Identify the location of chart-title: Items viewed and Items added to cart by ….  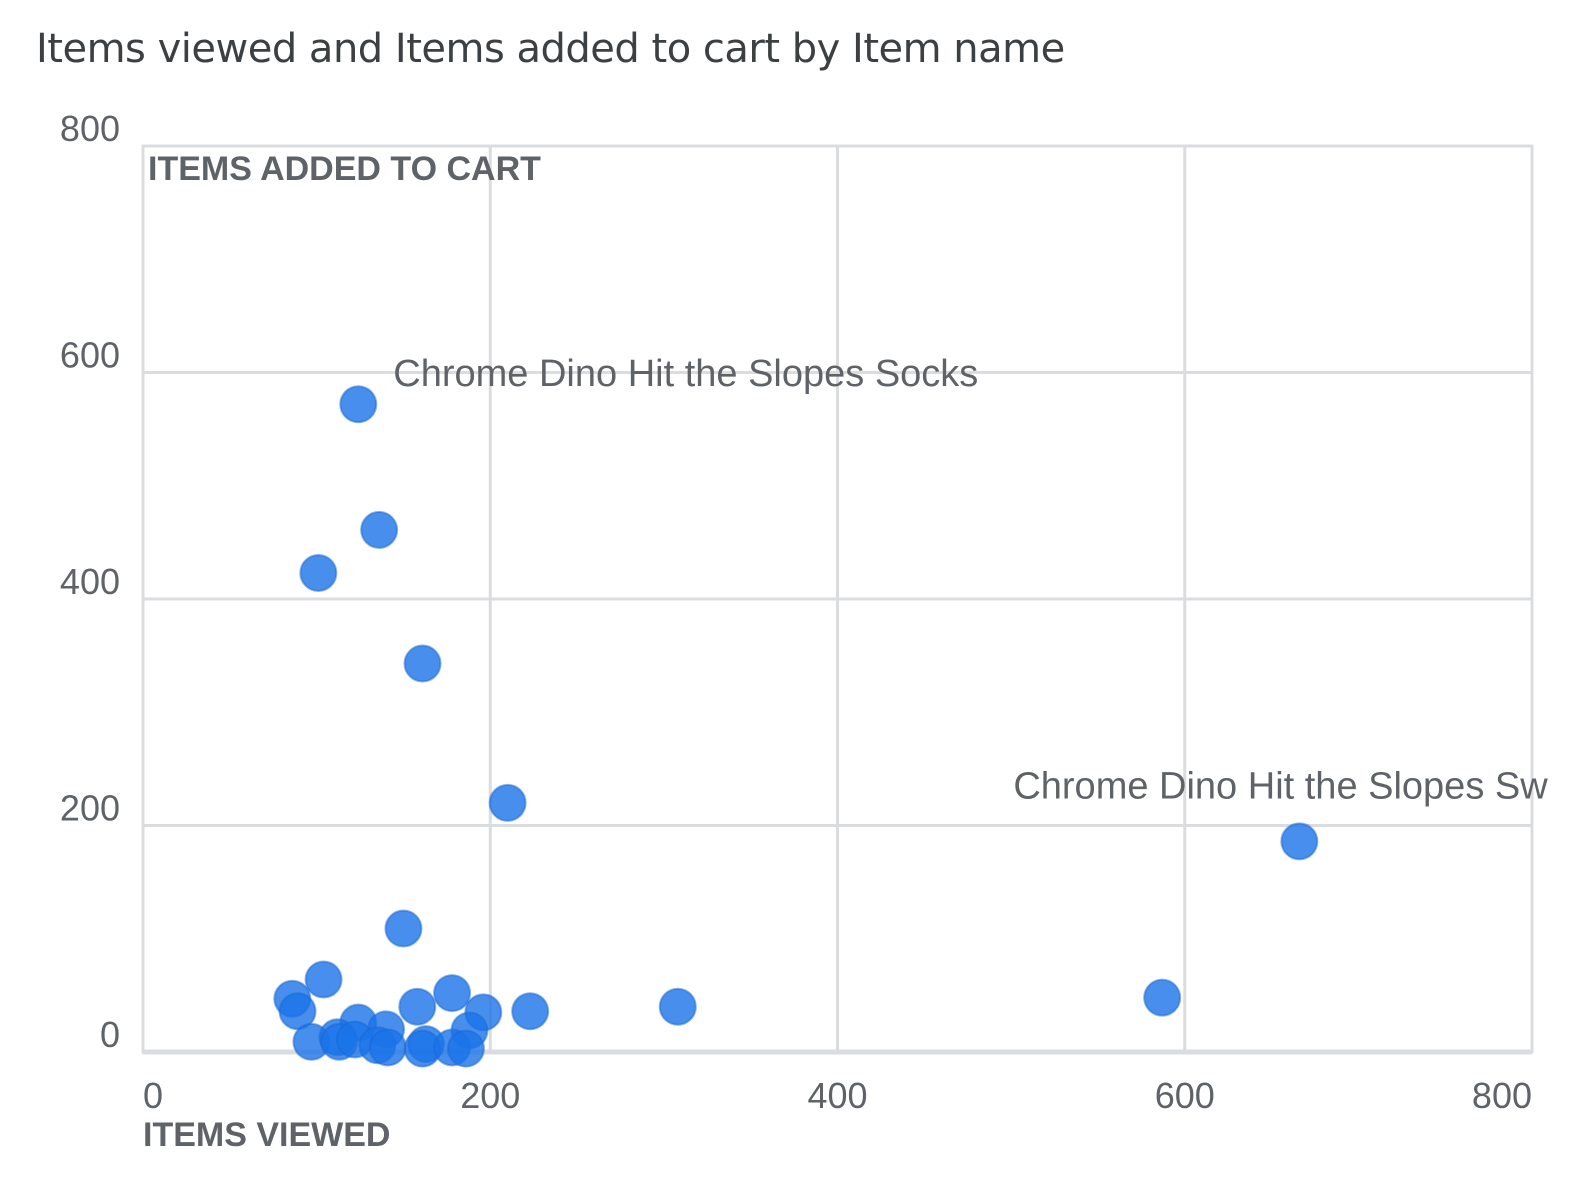
(550, 49).